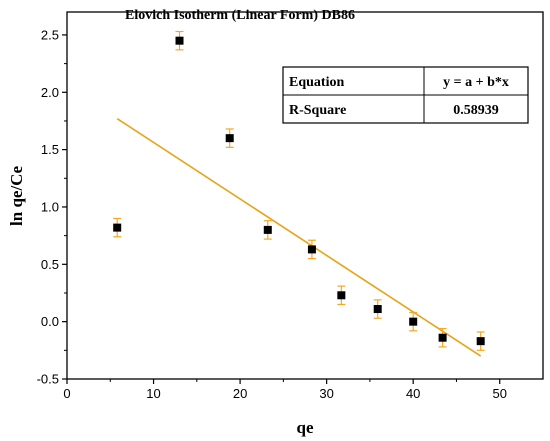  Describe the element at coordinates (50, 206) in the screenshot. I see `y-tick-label: 1.0` at that location.